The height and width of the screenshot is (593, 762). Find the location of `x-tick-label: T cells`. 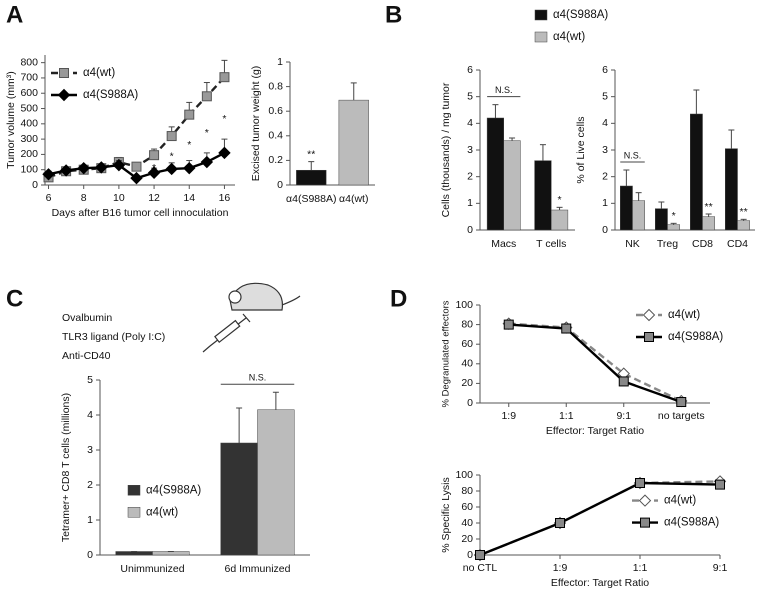

x-tick-label: T cells is located at coordinates (551, 244).